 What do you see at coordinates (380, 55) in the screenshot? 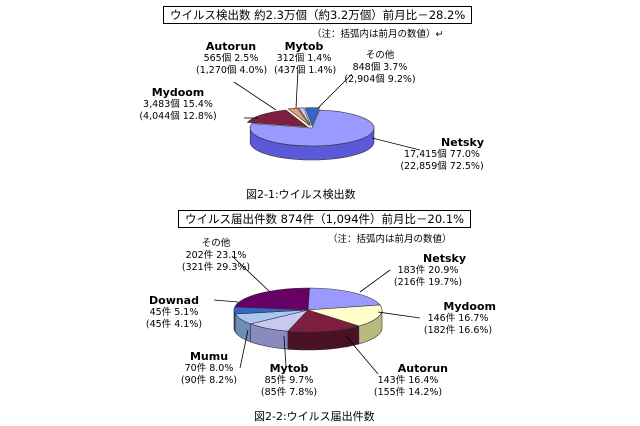
I see `chart1-label-other-name: その他` at bounding box center [380, 55].